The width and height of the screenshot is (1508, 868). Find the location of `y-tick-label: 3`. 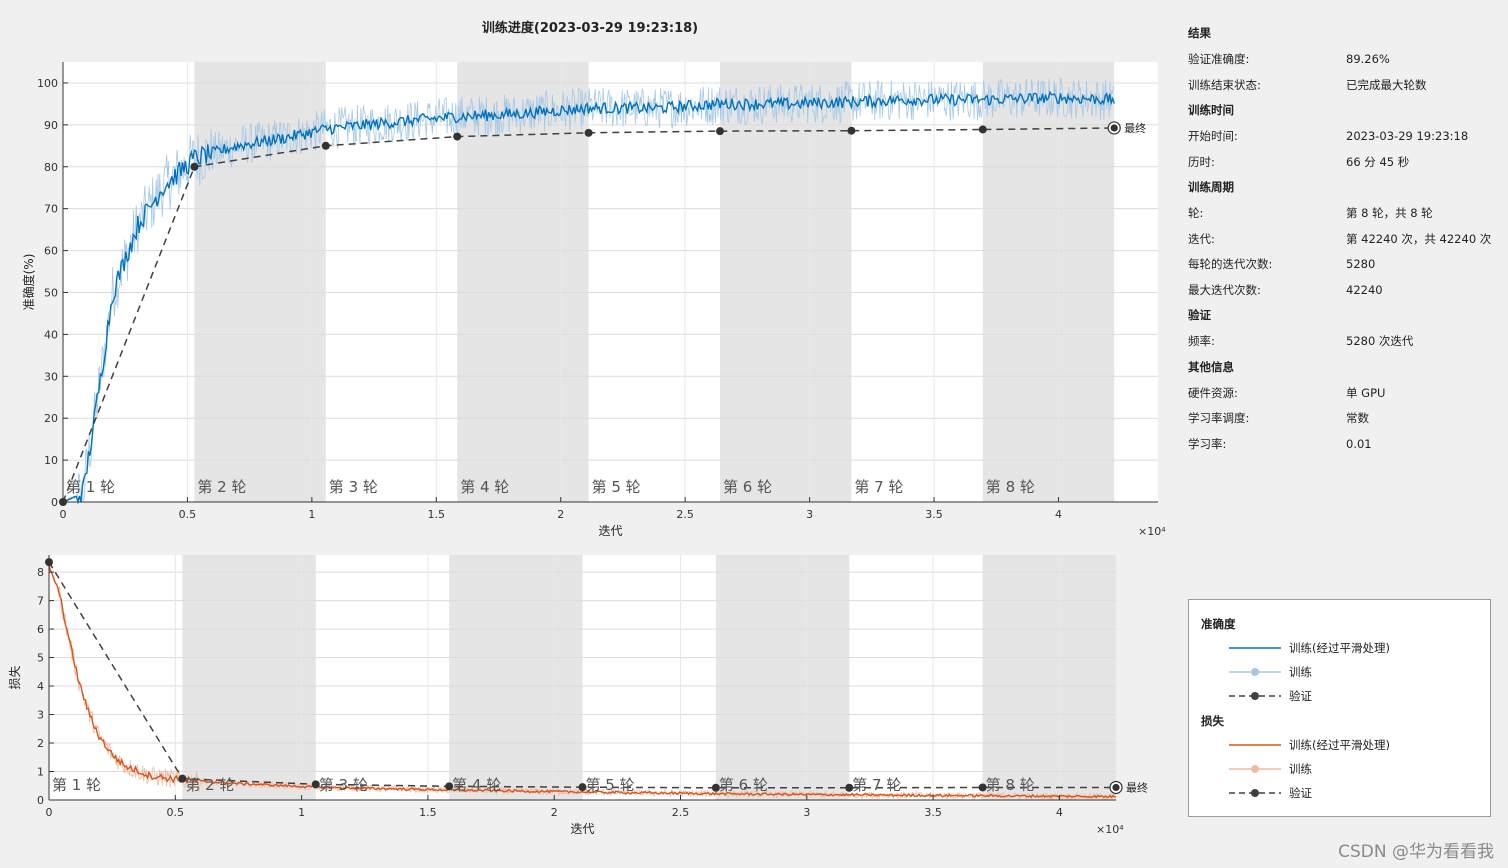

y-tick-label: 3 is located at coordinates (40, 715).